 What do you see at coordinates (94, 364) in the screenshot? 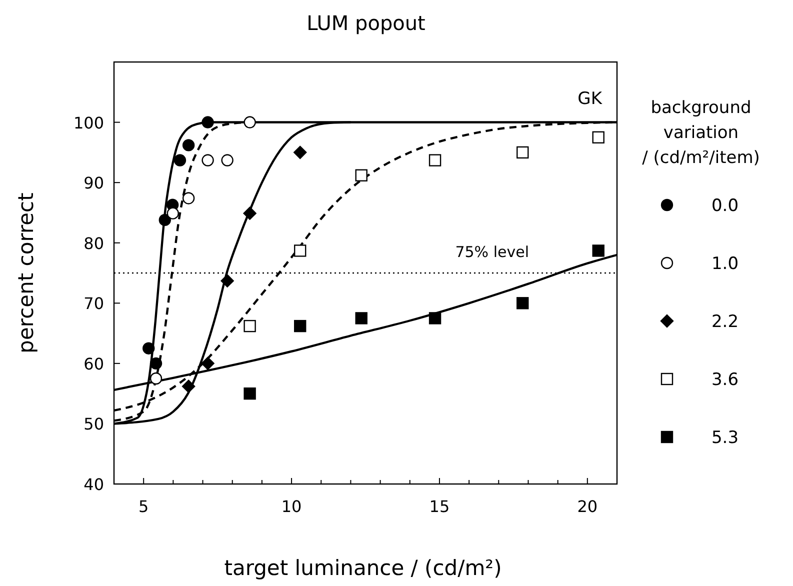
I see `y-tick-label: 60` at bounding box center [94, 364].